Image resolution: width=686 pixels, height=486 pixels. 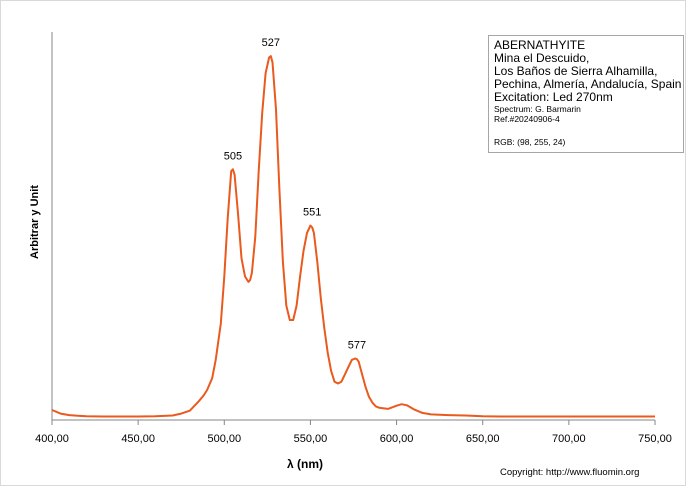 What do you see at coordinates (357, 345) in the screenshot?
I see `peak-label: 577` at bounding box center [357, 345].